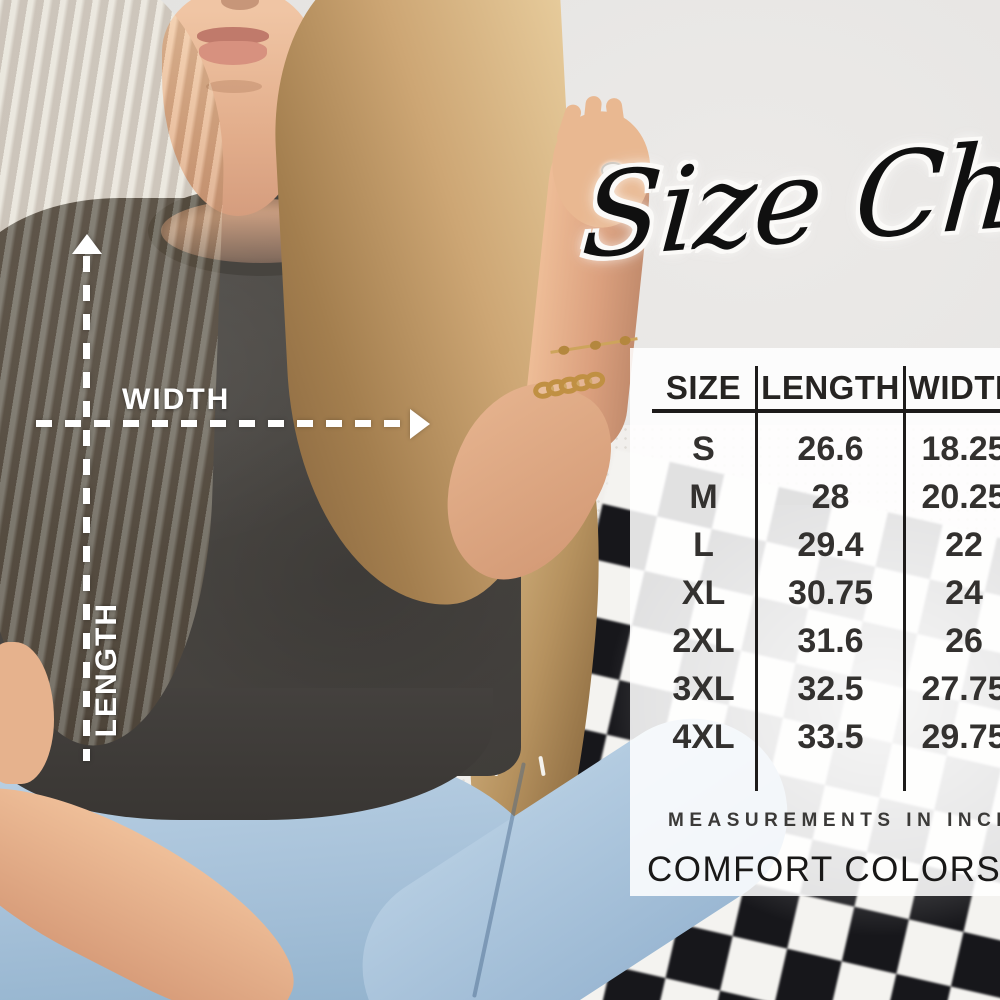 This screenshot has height=1000, width=1000. What do you see at coordinates (240, 5) in the screenshot?
I see `model-nose-shadow` at bounding box center [240, 5].